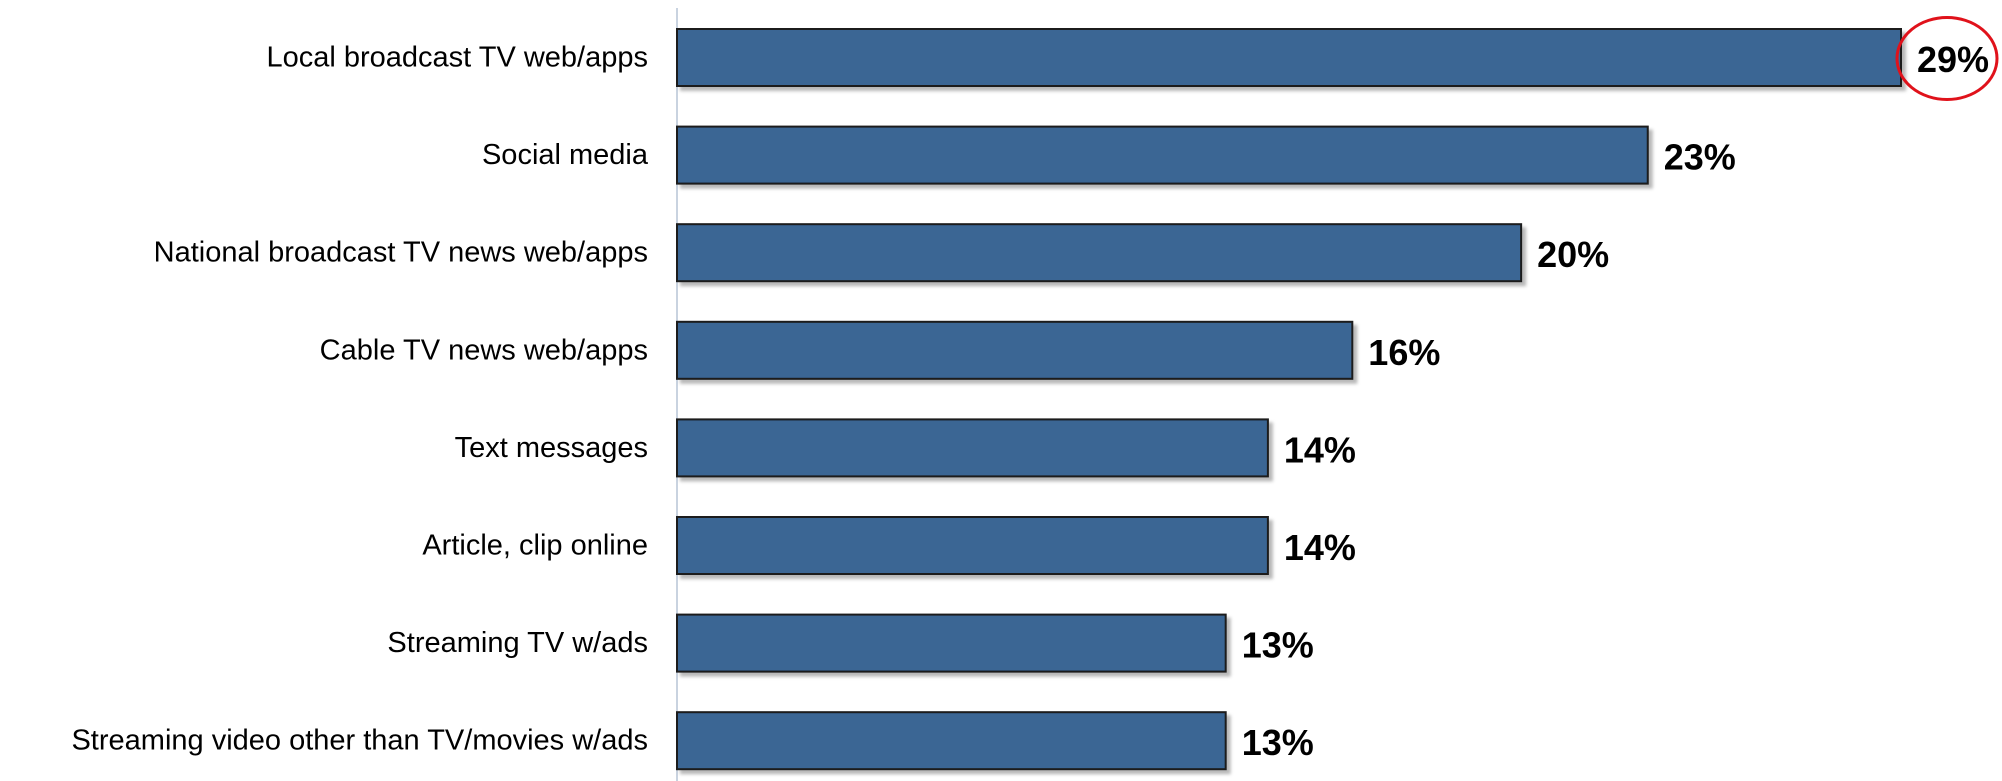 The image size is (2002, 781). I want to click on bar-cable-tv-news-web-apps, so click(1015, 350).